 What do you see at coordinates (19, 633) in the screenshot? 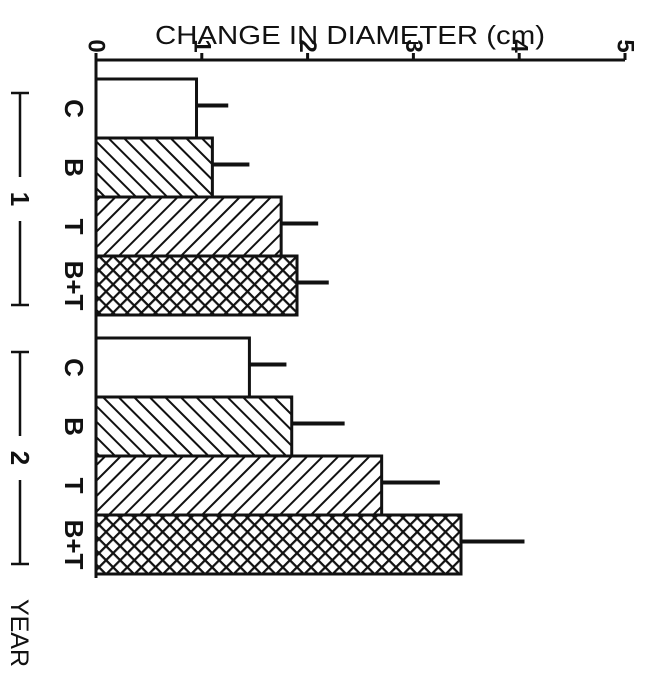
I see `y-axis-label: YEAR` at bounding box center [19, 633].